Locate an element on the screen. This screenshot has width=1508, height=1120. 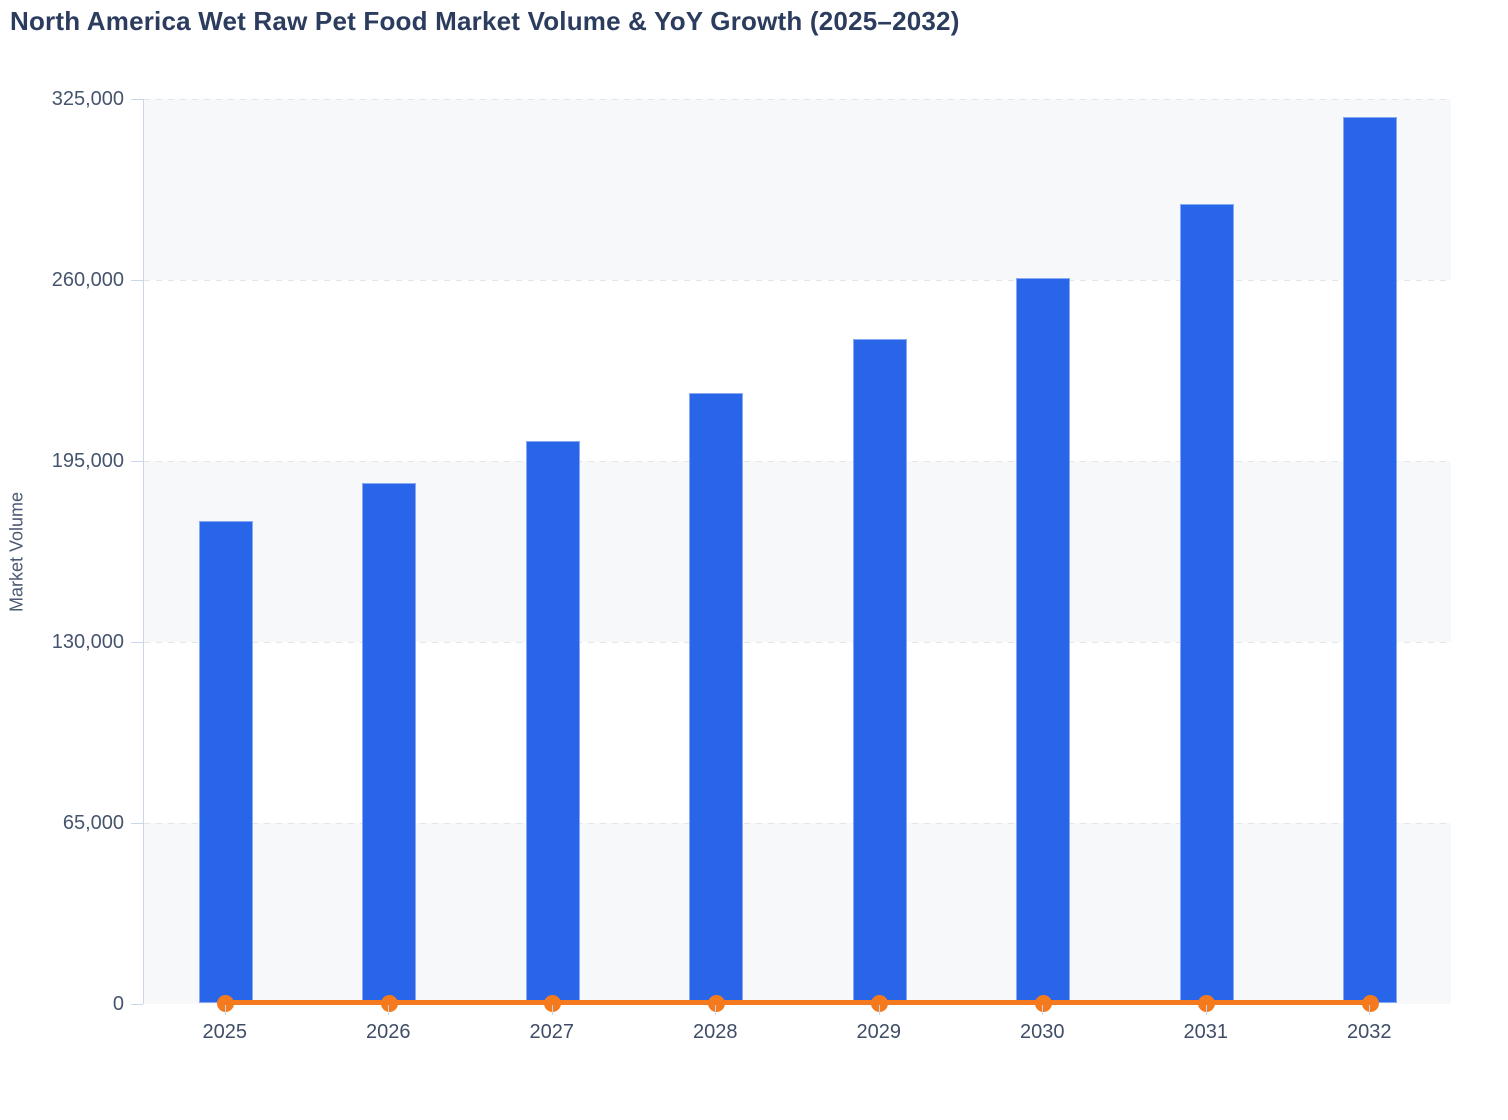
y-axis-label: 130,000 is located at coordinates (87, 642).